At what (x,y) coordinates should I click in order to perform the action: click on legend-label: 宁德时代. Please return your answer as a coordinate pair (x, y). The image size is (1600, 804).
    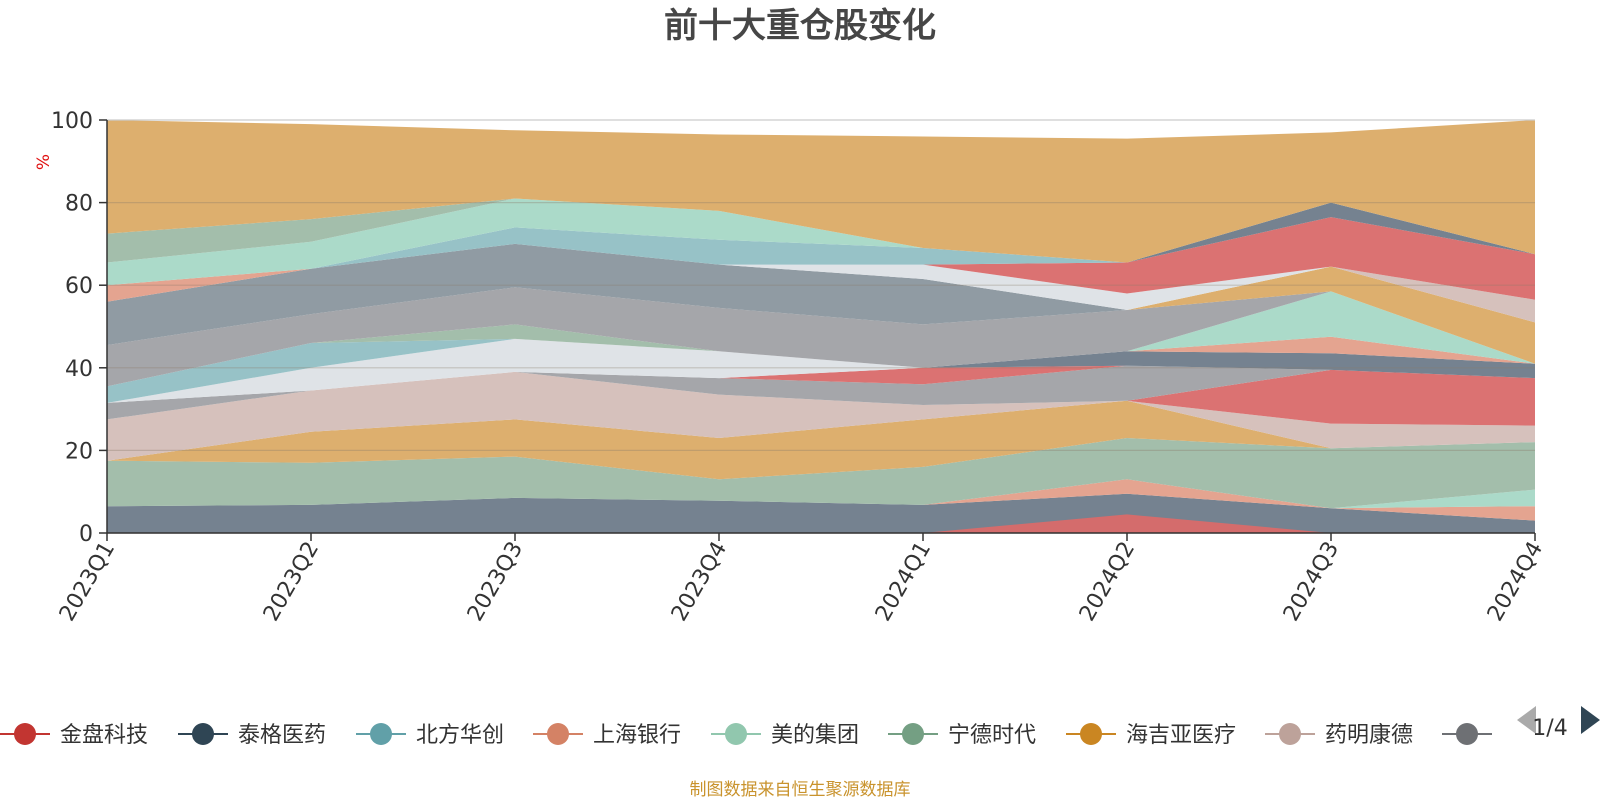
    Looking at the image, I should click on (992, 735).